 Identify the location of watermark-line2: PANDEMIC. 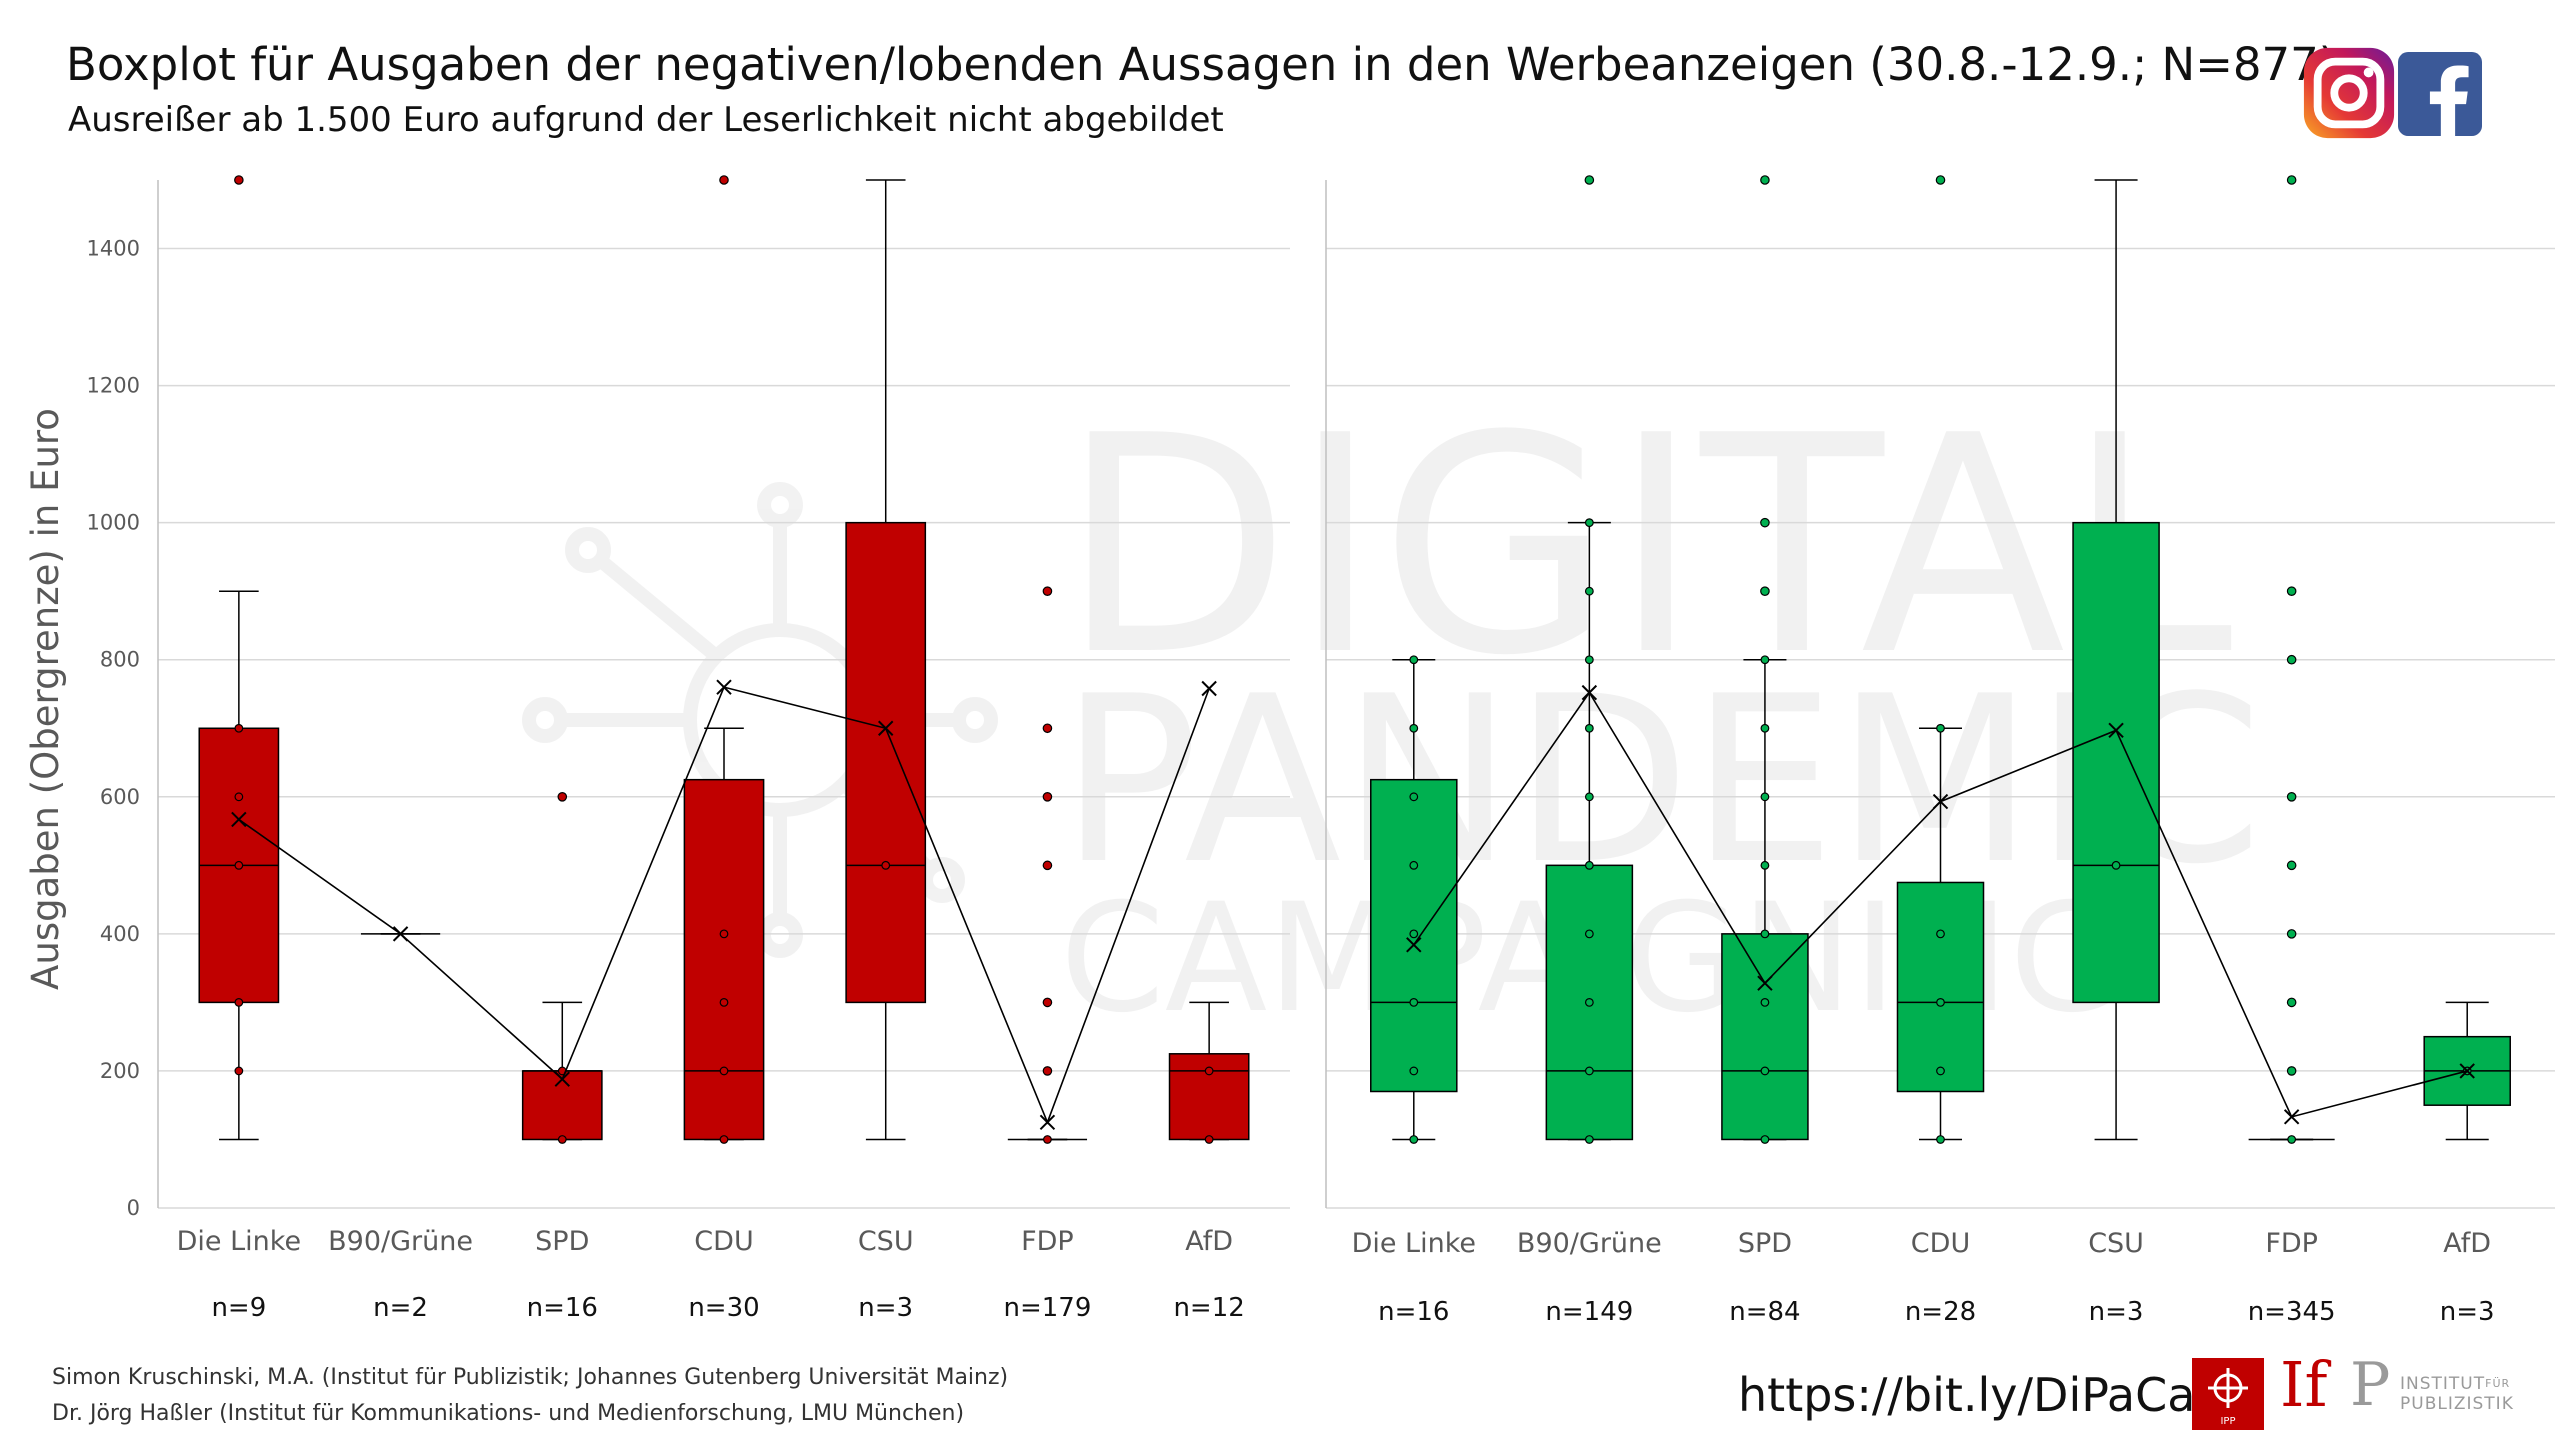
(1661, 781).